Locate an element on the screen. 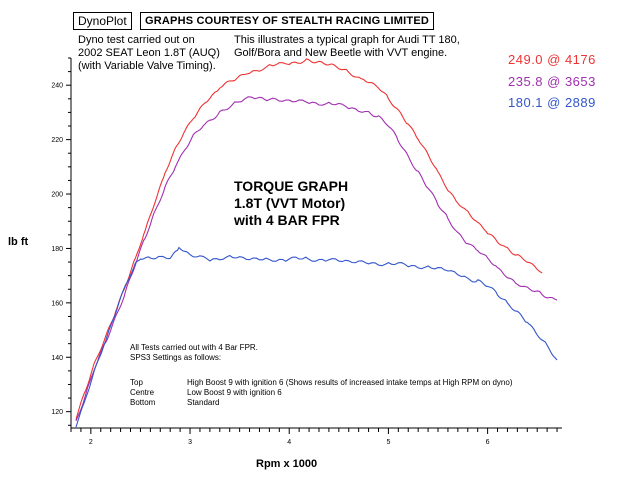 The width and height of the screenshot is (640, 482). chart-title-line: TORQUE GRAPH is located at coordinates (291, 186).